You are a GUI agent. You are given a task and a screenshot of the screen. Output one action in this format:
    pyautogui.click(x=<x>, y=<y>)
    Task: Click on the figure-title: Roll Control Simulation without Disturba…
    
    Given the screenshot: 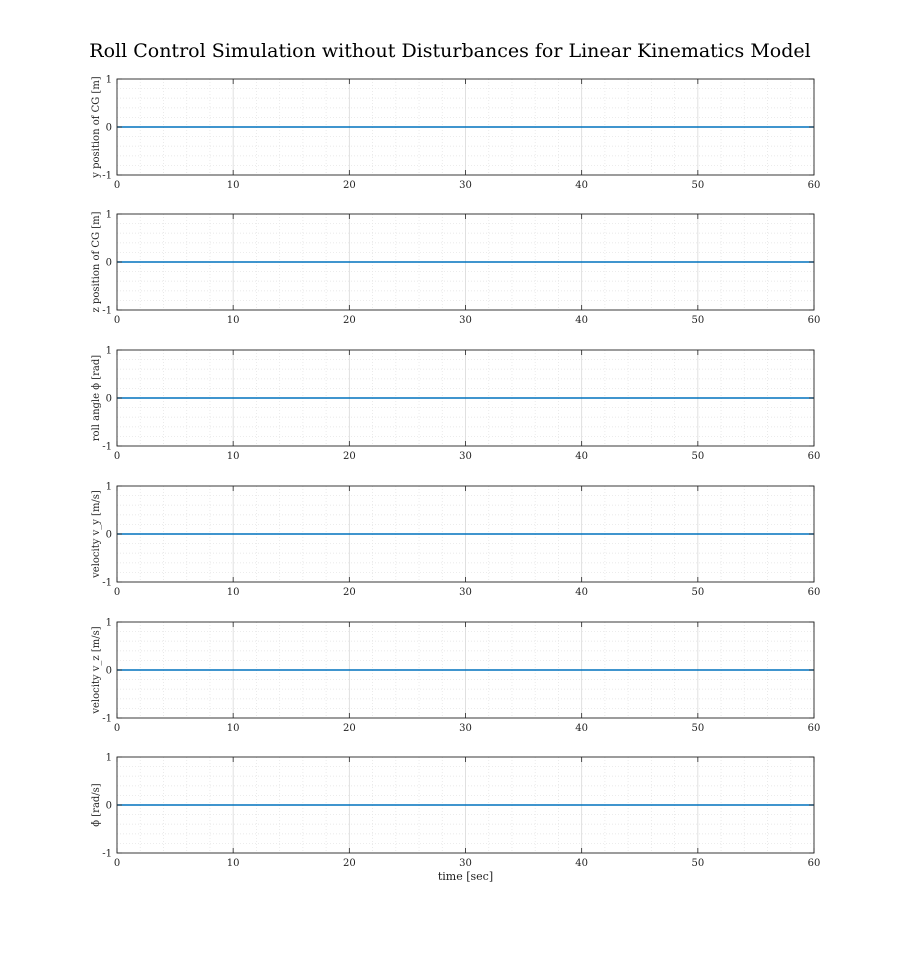 What is the action you would take?
    pyautogui.click(x=450, y=51)
    